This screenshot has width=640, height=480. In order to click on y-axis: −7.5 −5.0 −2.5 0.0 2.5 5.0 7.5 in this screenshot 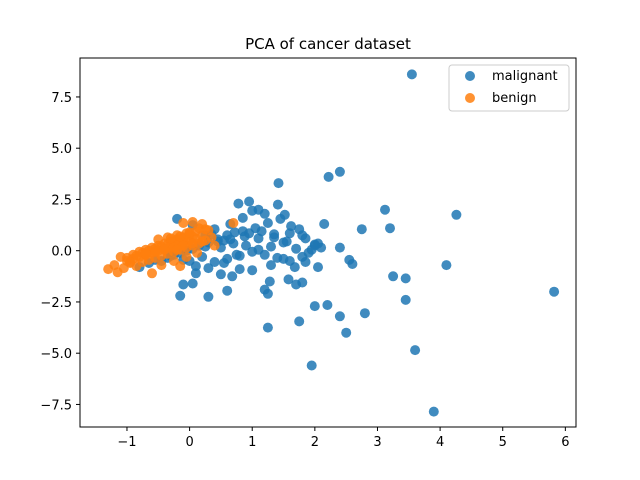, I will do `click(60, 252)`.